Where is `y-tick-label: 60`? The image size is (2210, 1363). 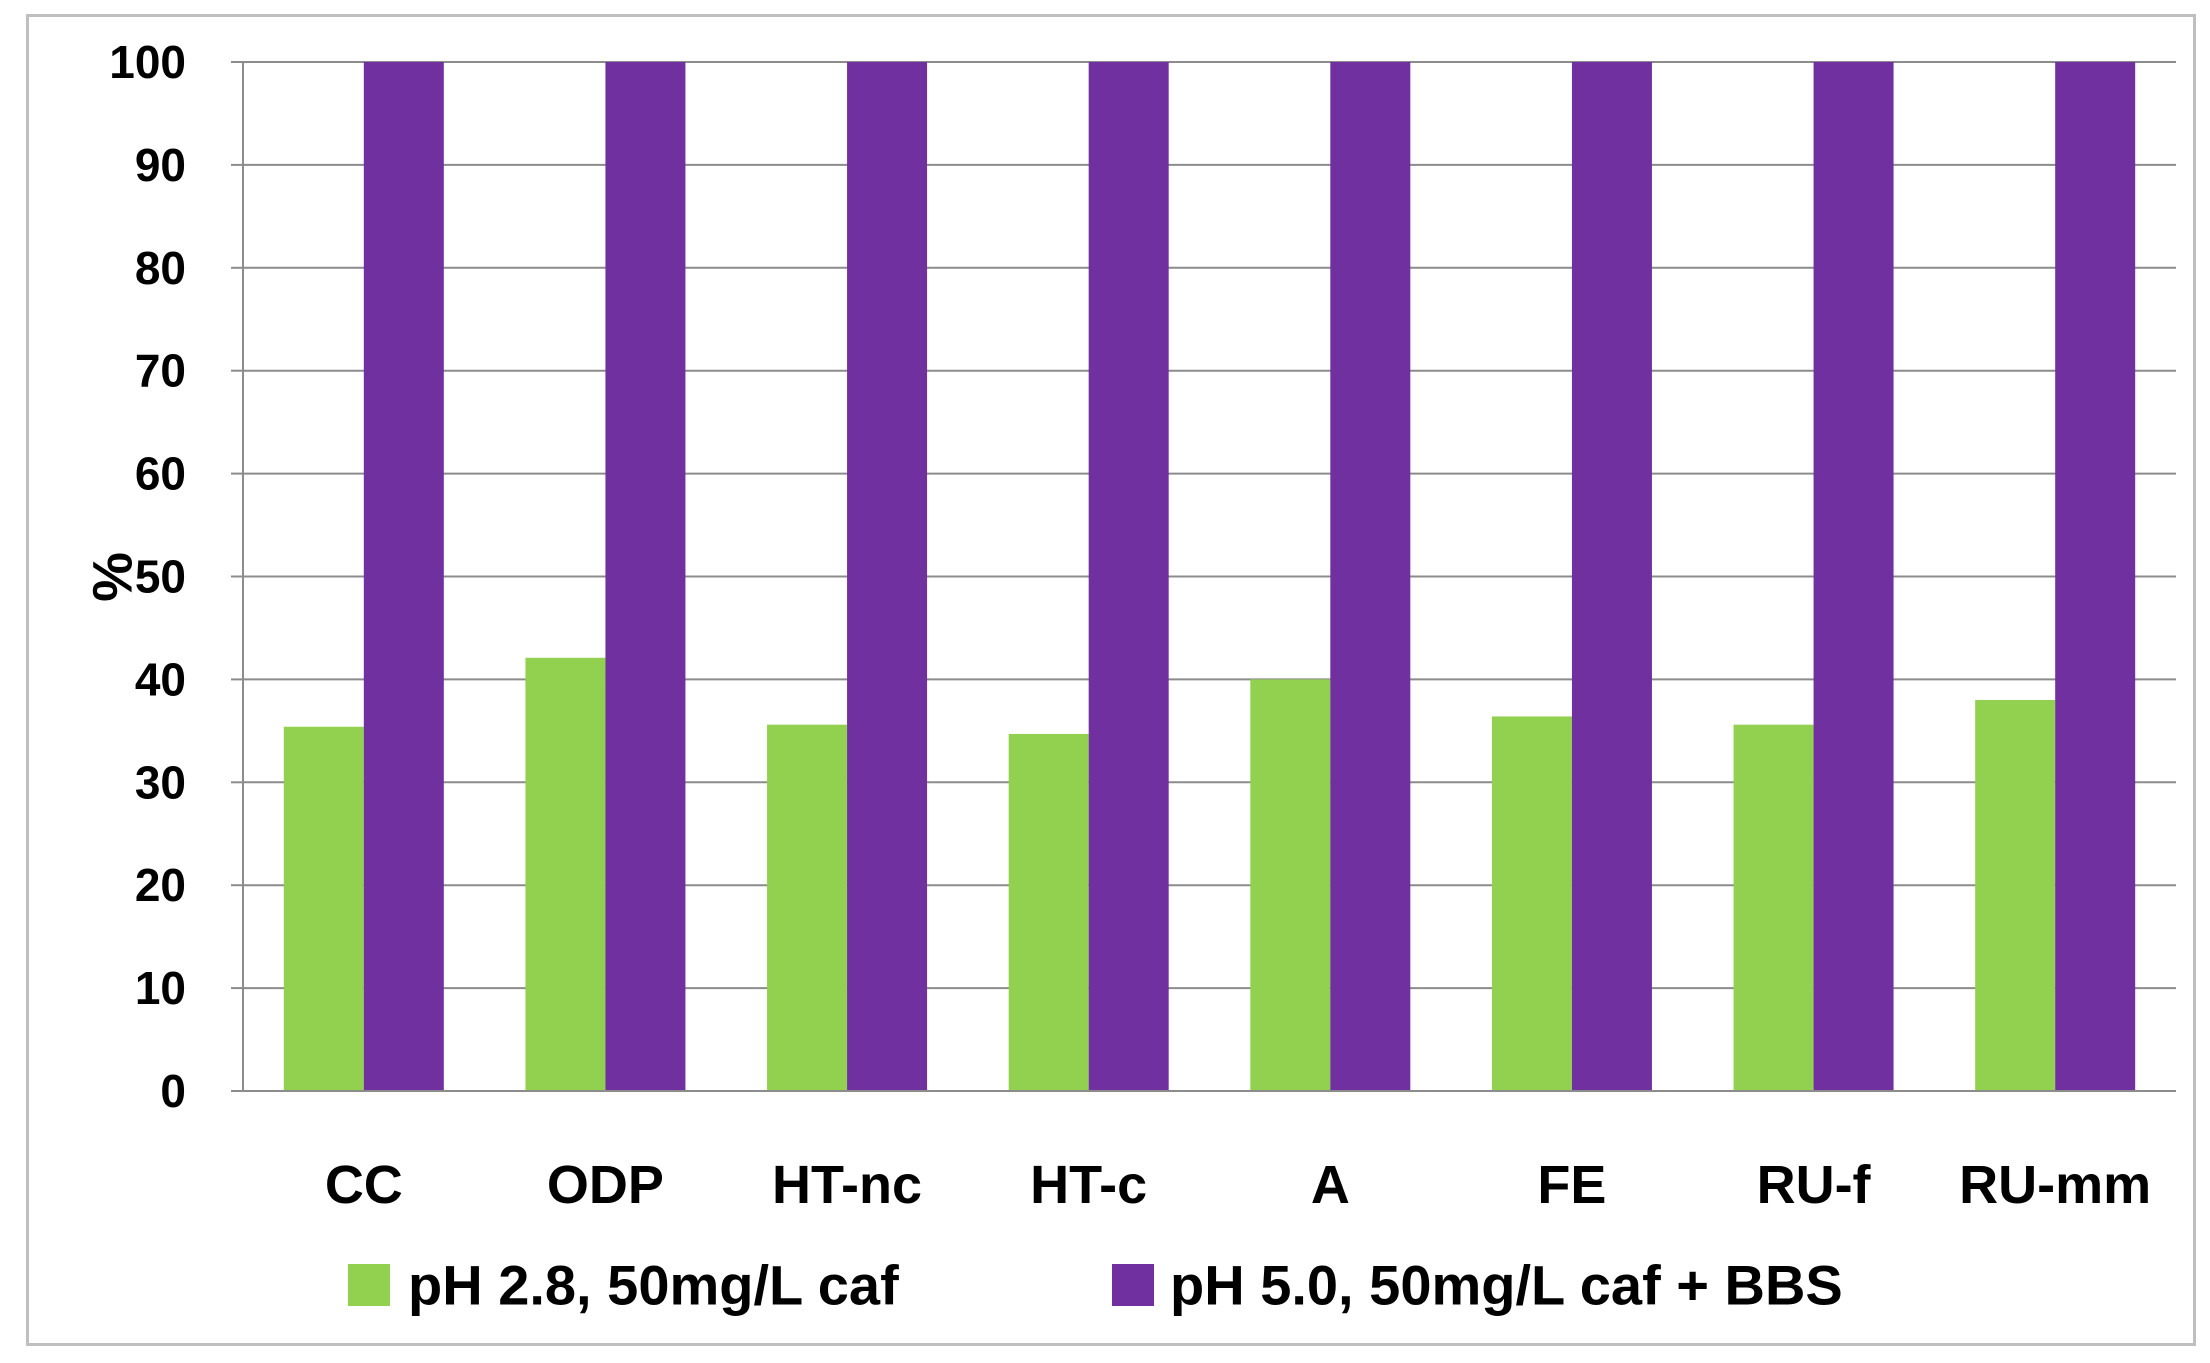
y-tick-label: 60 is located at coordinates (160, 474).